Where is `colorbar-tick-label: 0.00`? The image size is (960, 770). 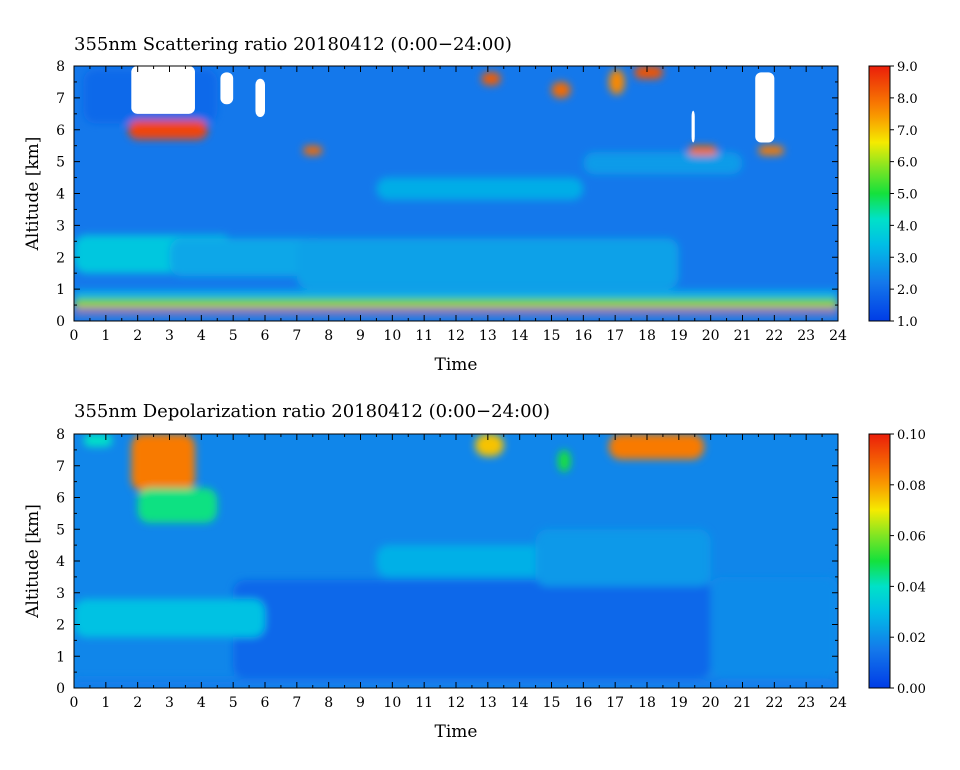 colorbar-tick-label: 0.00 is located at coordinates (911, 689).